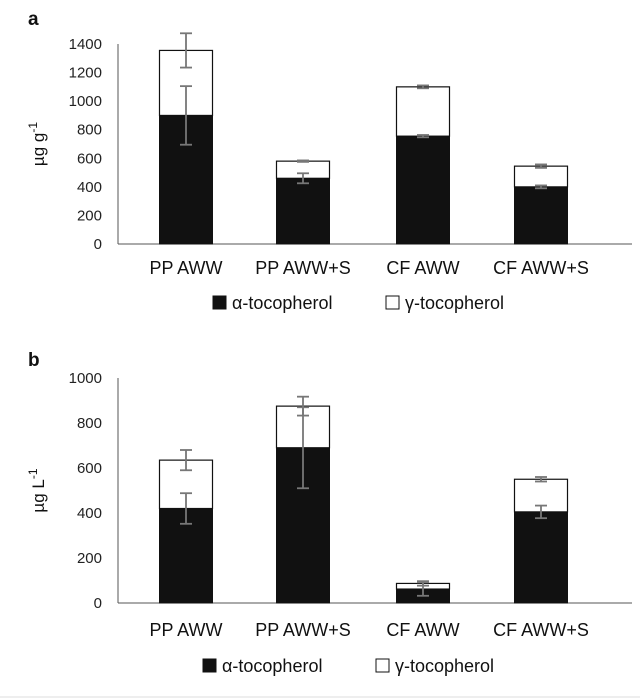  I want to click on y-axis-label: µg g-1, so click(37, 144).